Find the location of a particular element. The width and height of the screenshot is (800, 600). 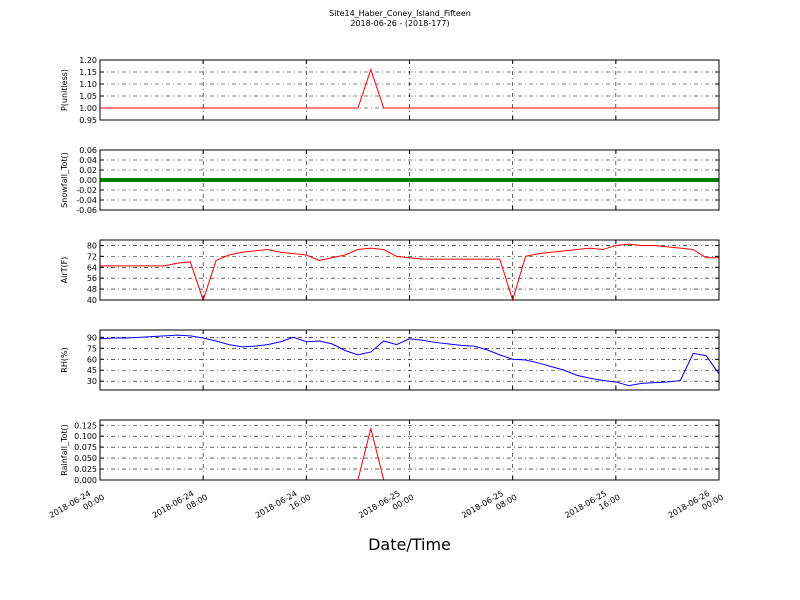

y-tick-label: 48 is located at coordinates (92, 289).